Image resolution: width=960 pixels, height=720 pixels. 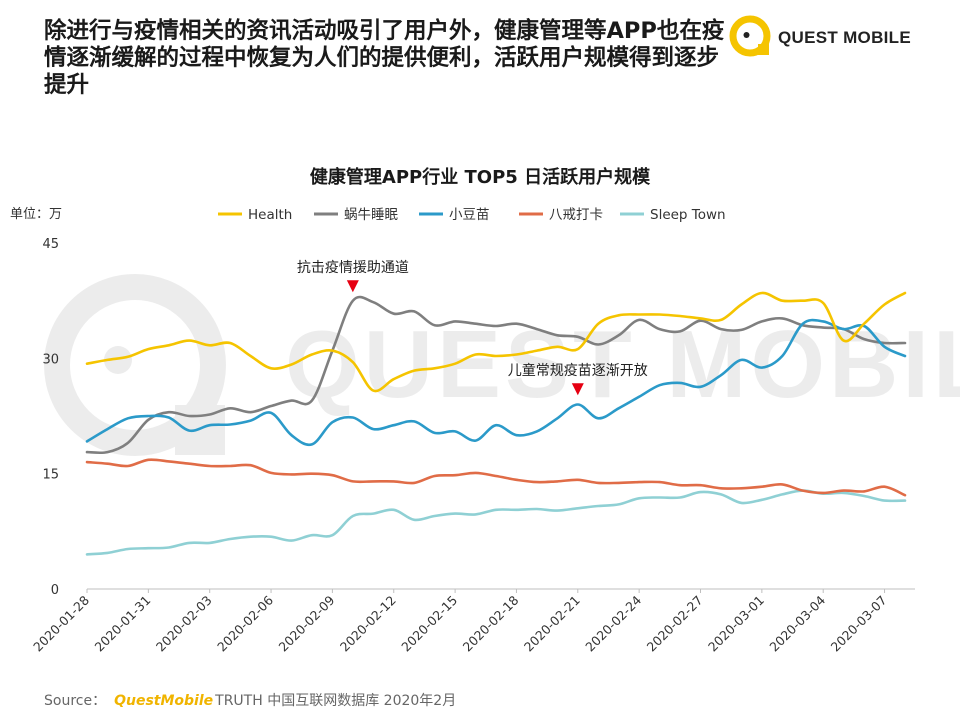 What do you see at coordinates (75, 701) in the screenshot?
I see `source-label: Source：` at bounding box center [75, 701].